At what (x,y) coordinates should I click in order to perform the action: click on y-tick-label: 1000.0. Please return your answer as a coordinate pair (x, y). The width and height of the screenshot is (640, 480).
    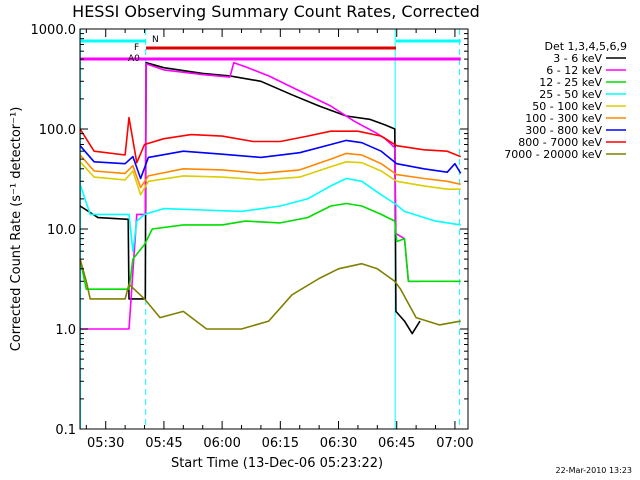
    Looking at the image, I should click on (54, 30).